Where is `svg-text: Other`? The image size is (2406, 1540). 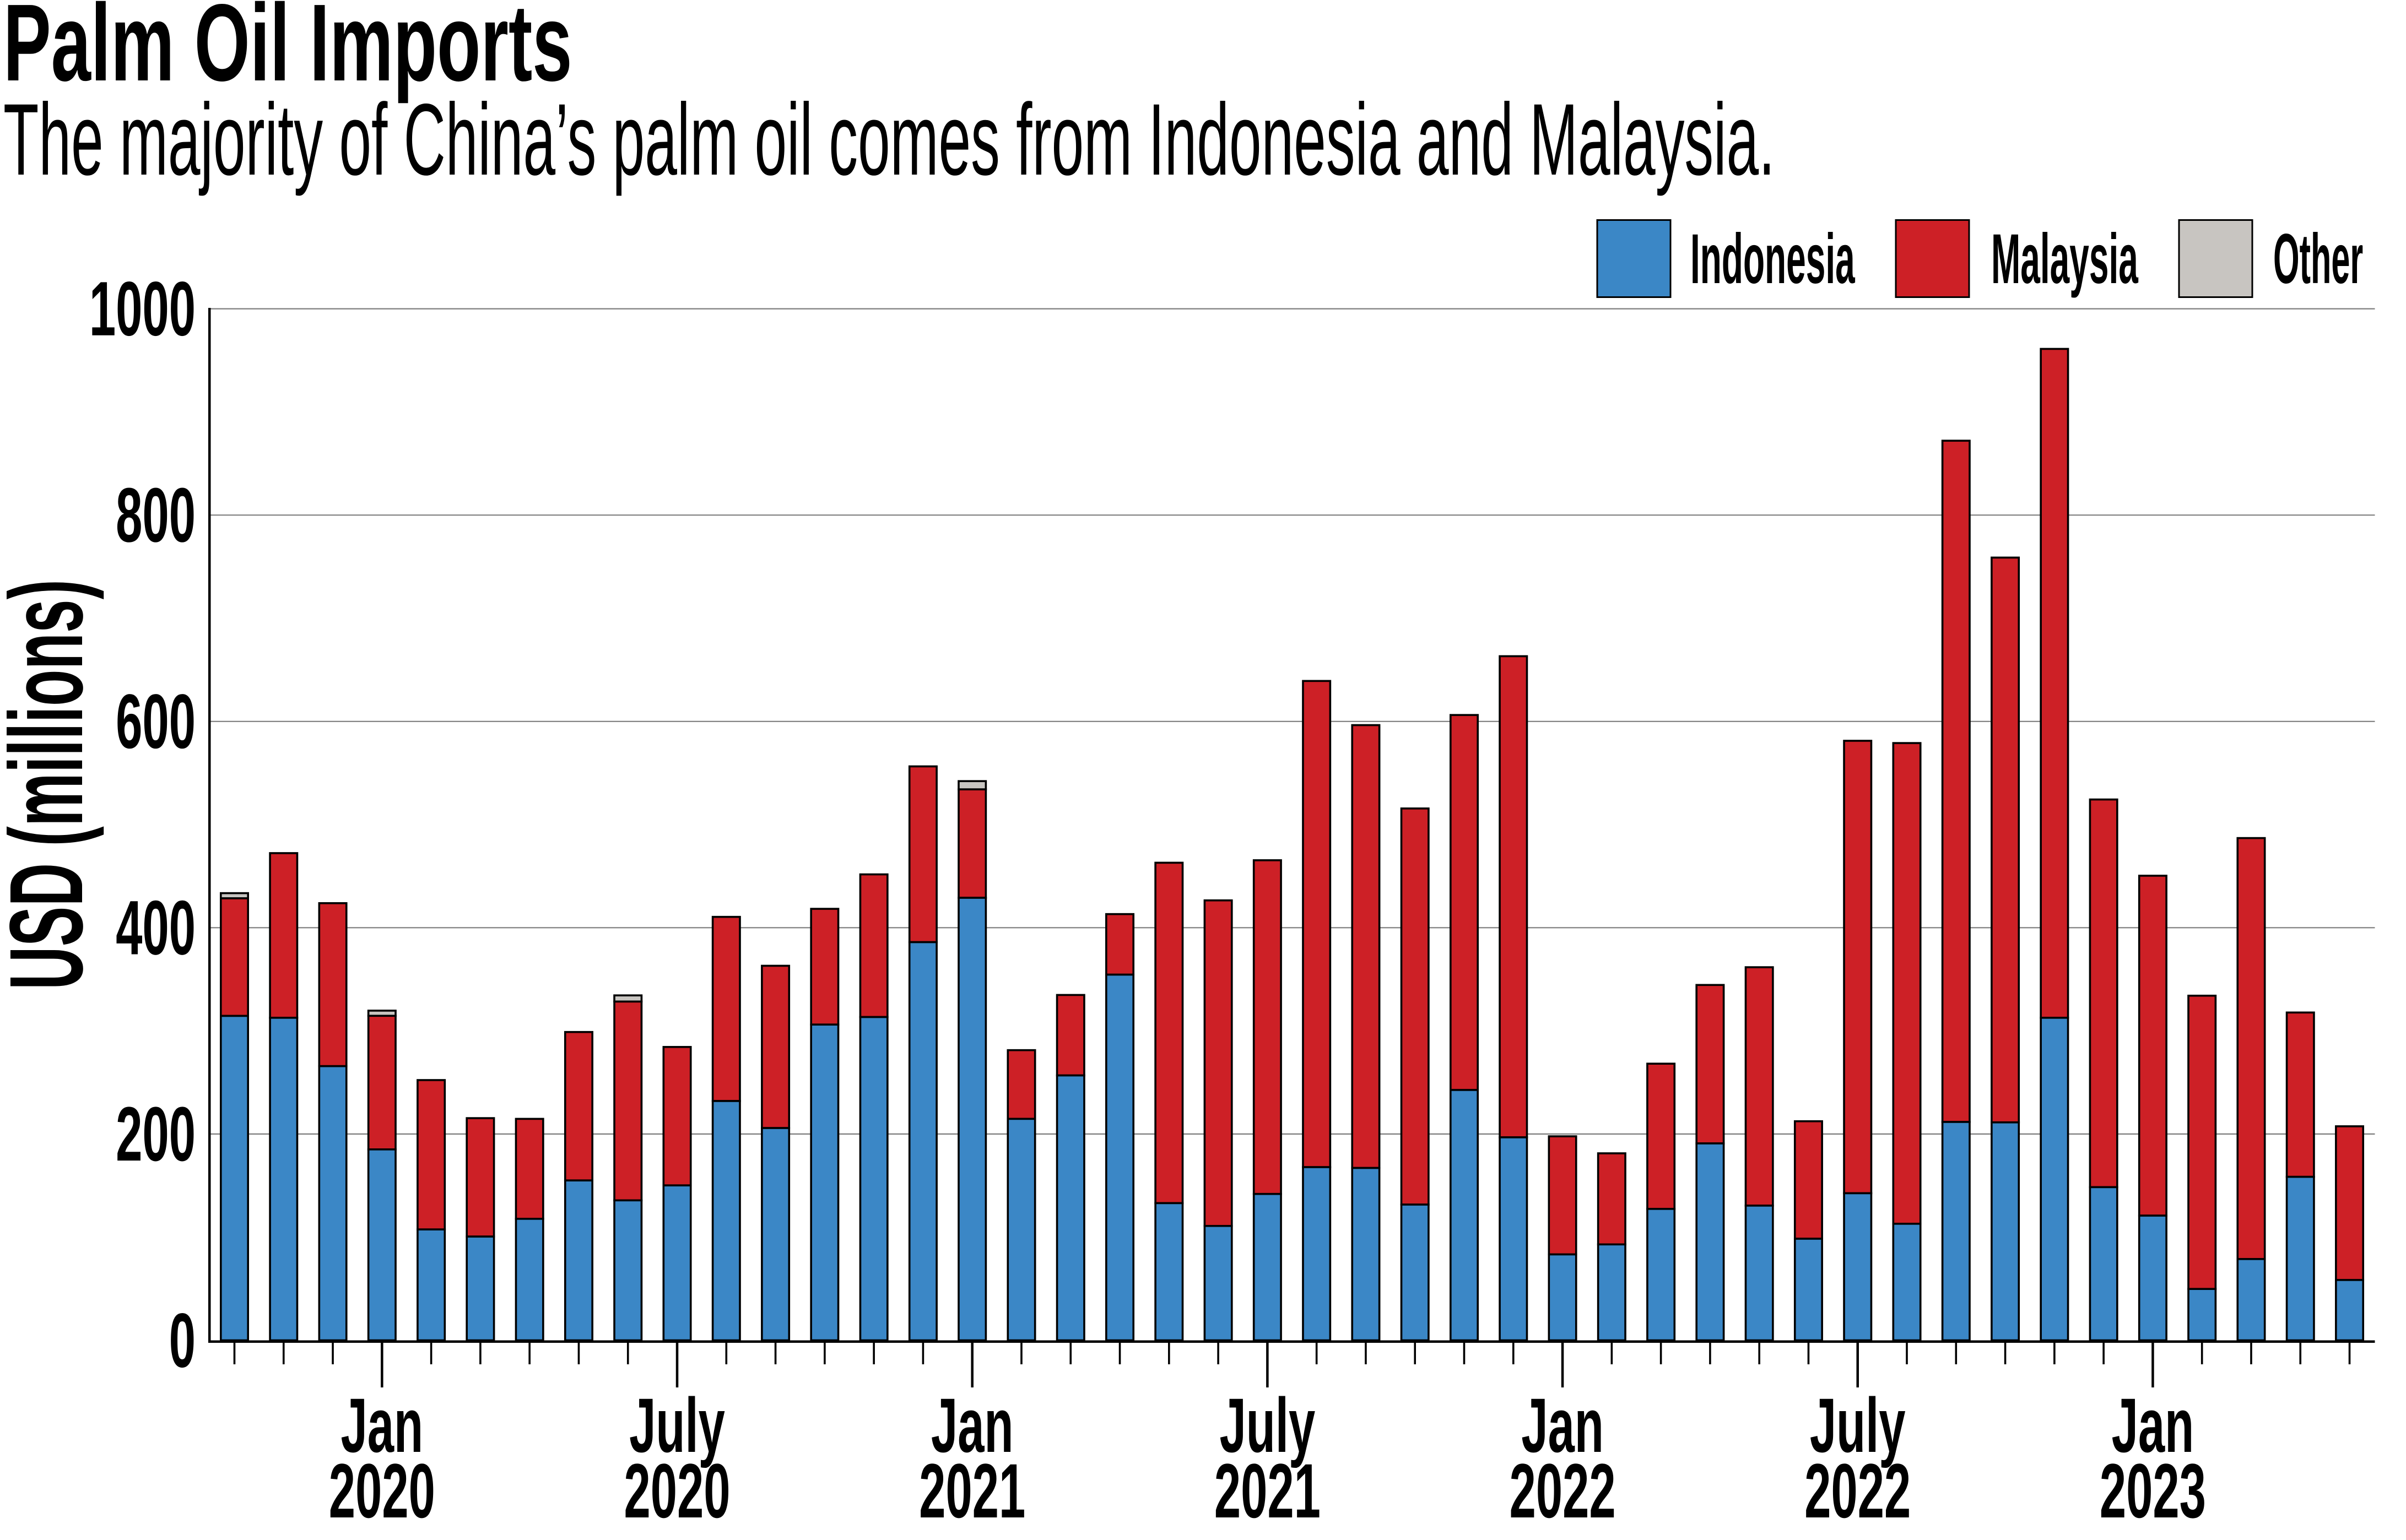 svg-text: Other is located at coordinates (2318, 259).